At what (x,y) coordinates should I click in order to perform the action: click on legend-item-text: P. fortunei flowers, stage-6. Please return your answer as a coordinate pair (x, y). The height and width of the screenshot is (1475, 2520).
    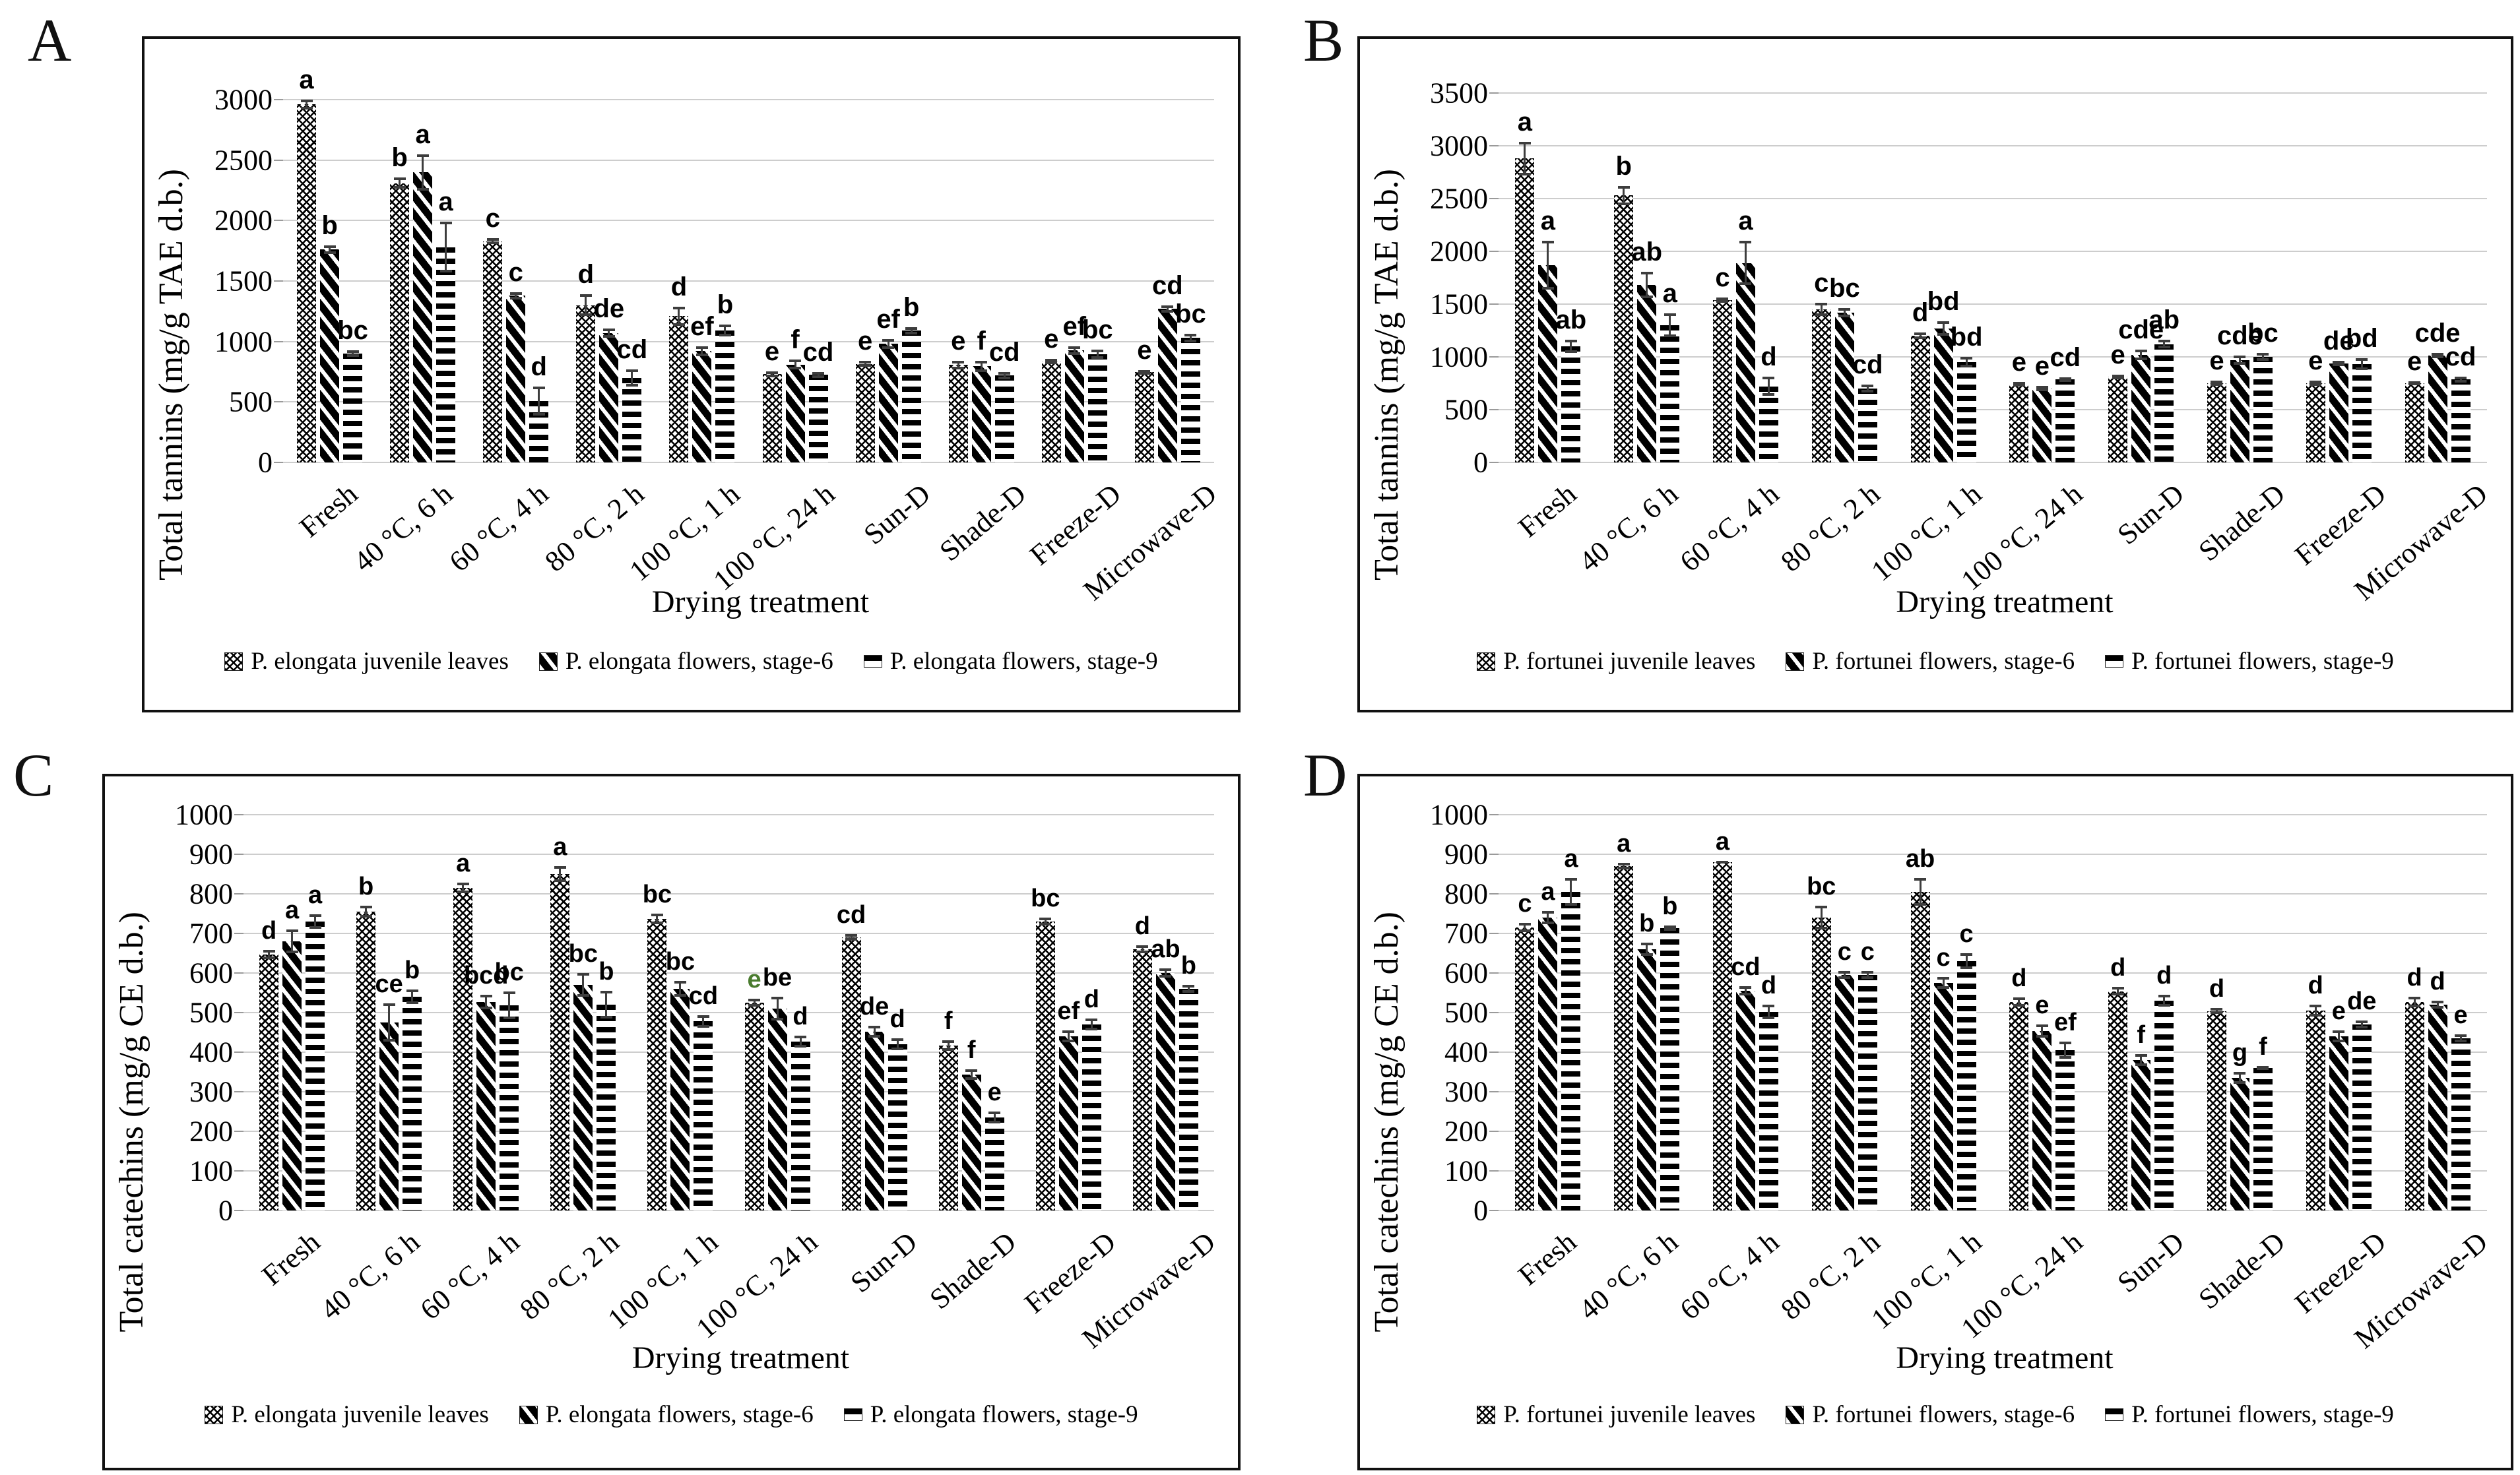
    Looking at the image, I should click on (1943, 661).